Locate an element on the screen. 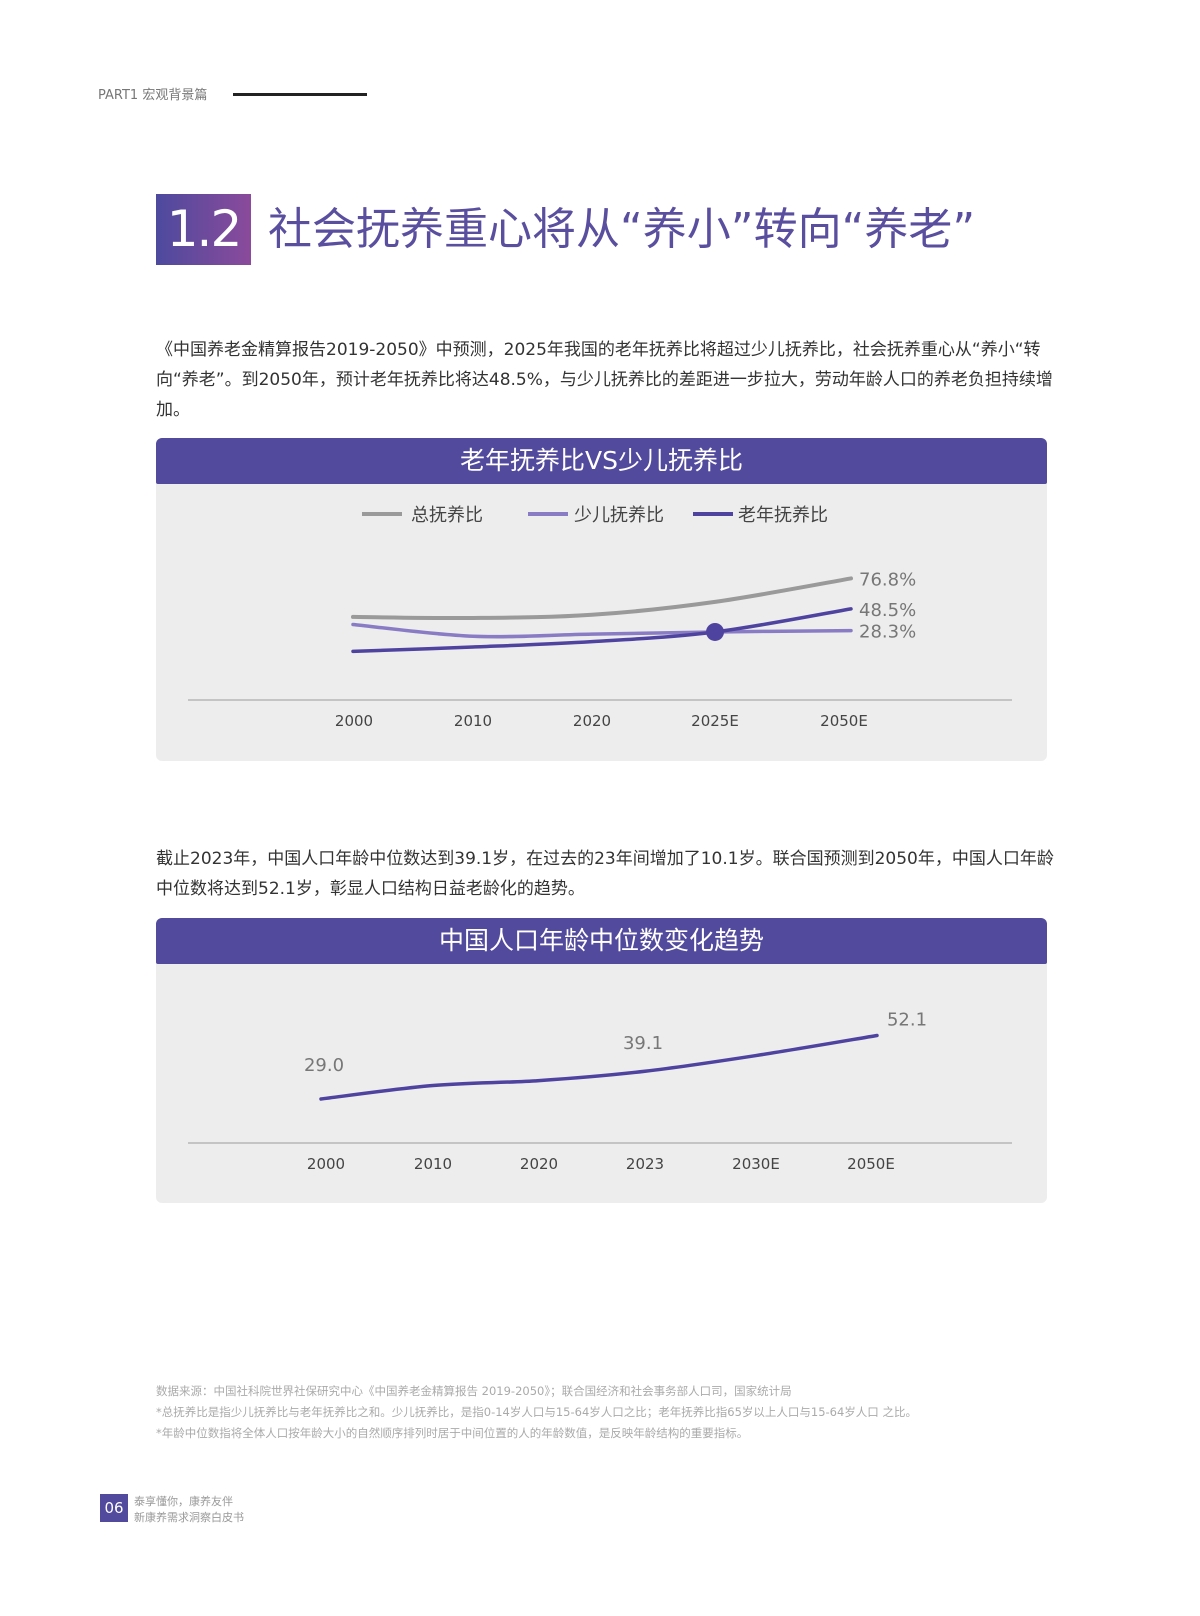 This screenshot has width=1200, height=1616. footer-slogan: 泰享懂你，康养友伴 is located at coordinates (183, 1501).